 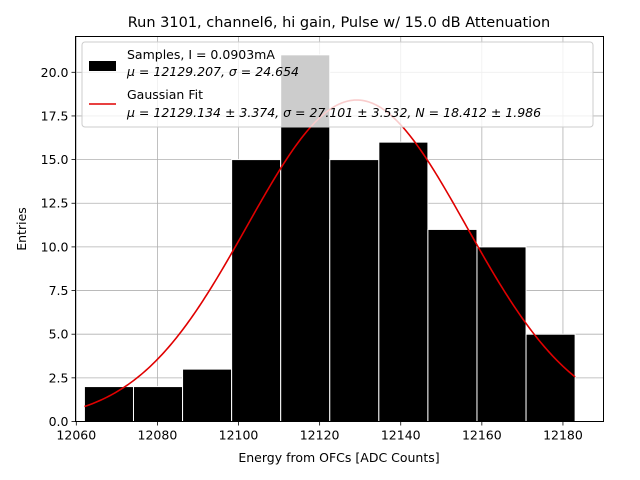 I want to click on legend-samples-label: Samples, I = 0.0903mA, so click(x=201, y=54).